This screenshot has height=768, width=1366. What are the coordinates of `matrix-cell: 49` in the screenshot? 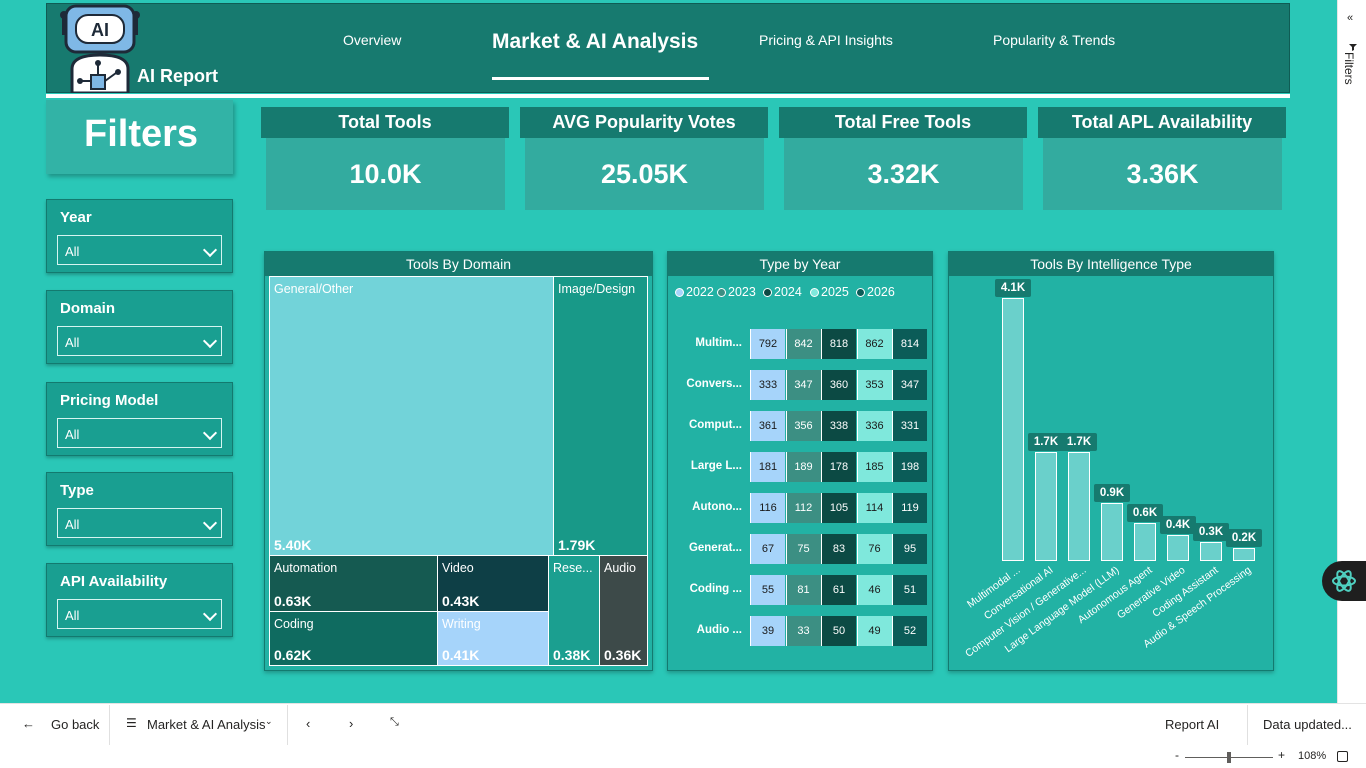 It's located at (874, 631).